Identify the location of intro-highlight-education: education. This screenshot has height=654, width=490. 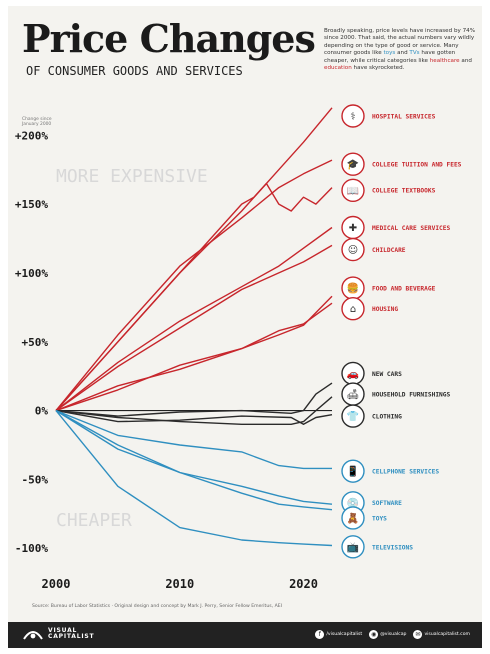
(338, 68).